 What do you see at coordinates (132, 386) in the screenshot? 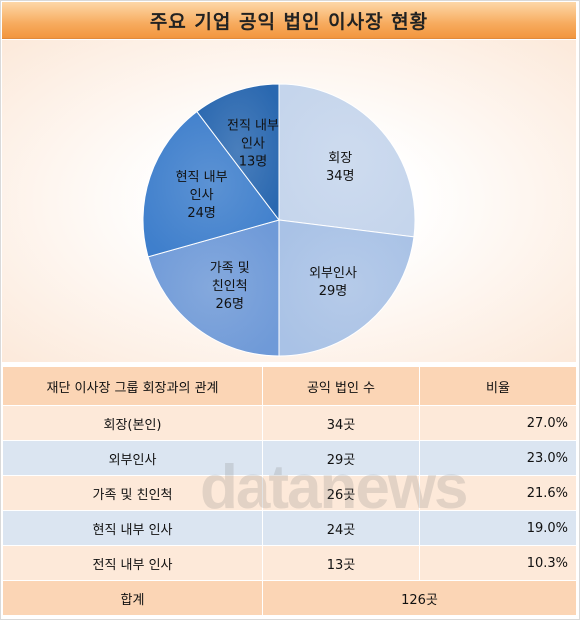
I see `header-relation: 재단 이사장 그룹 회장과의 관계` at bounding box center [132, 386].